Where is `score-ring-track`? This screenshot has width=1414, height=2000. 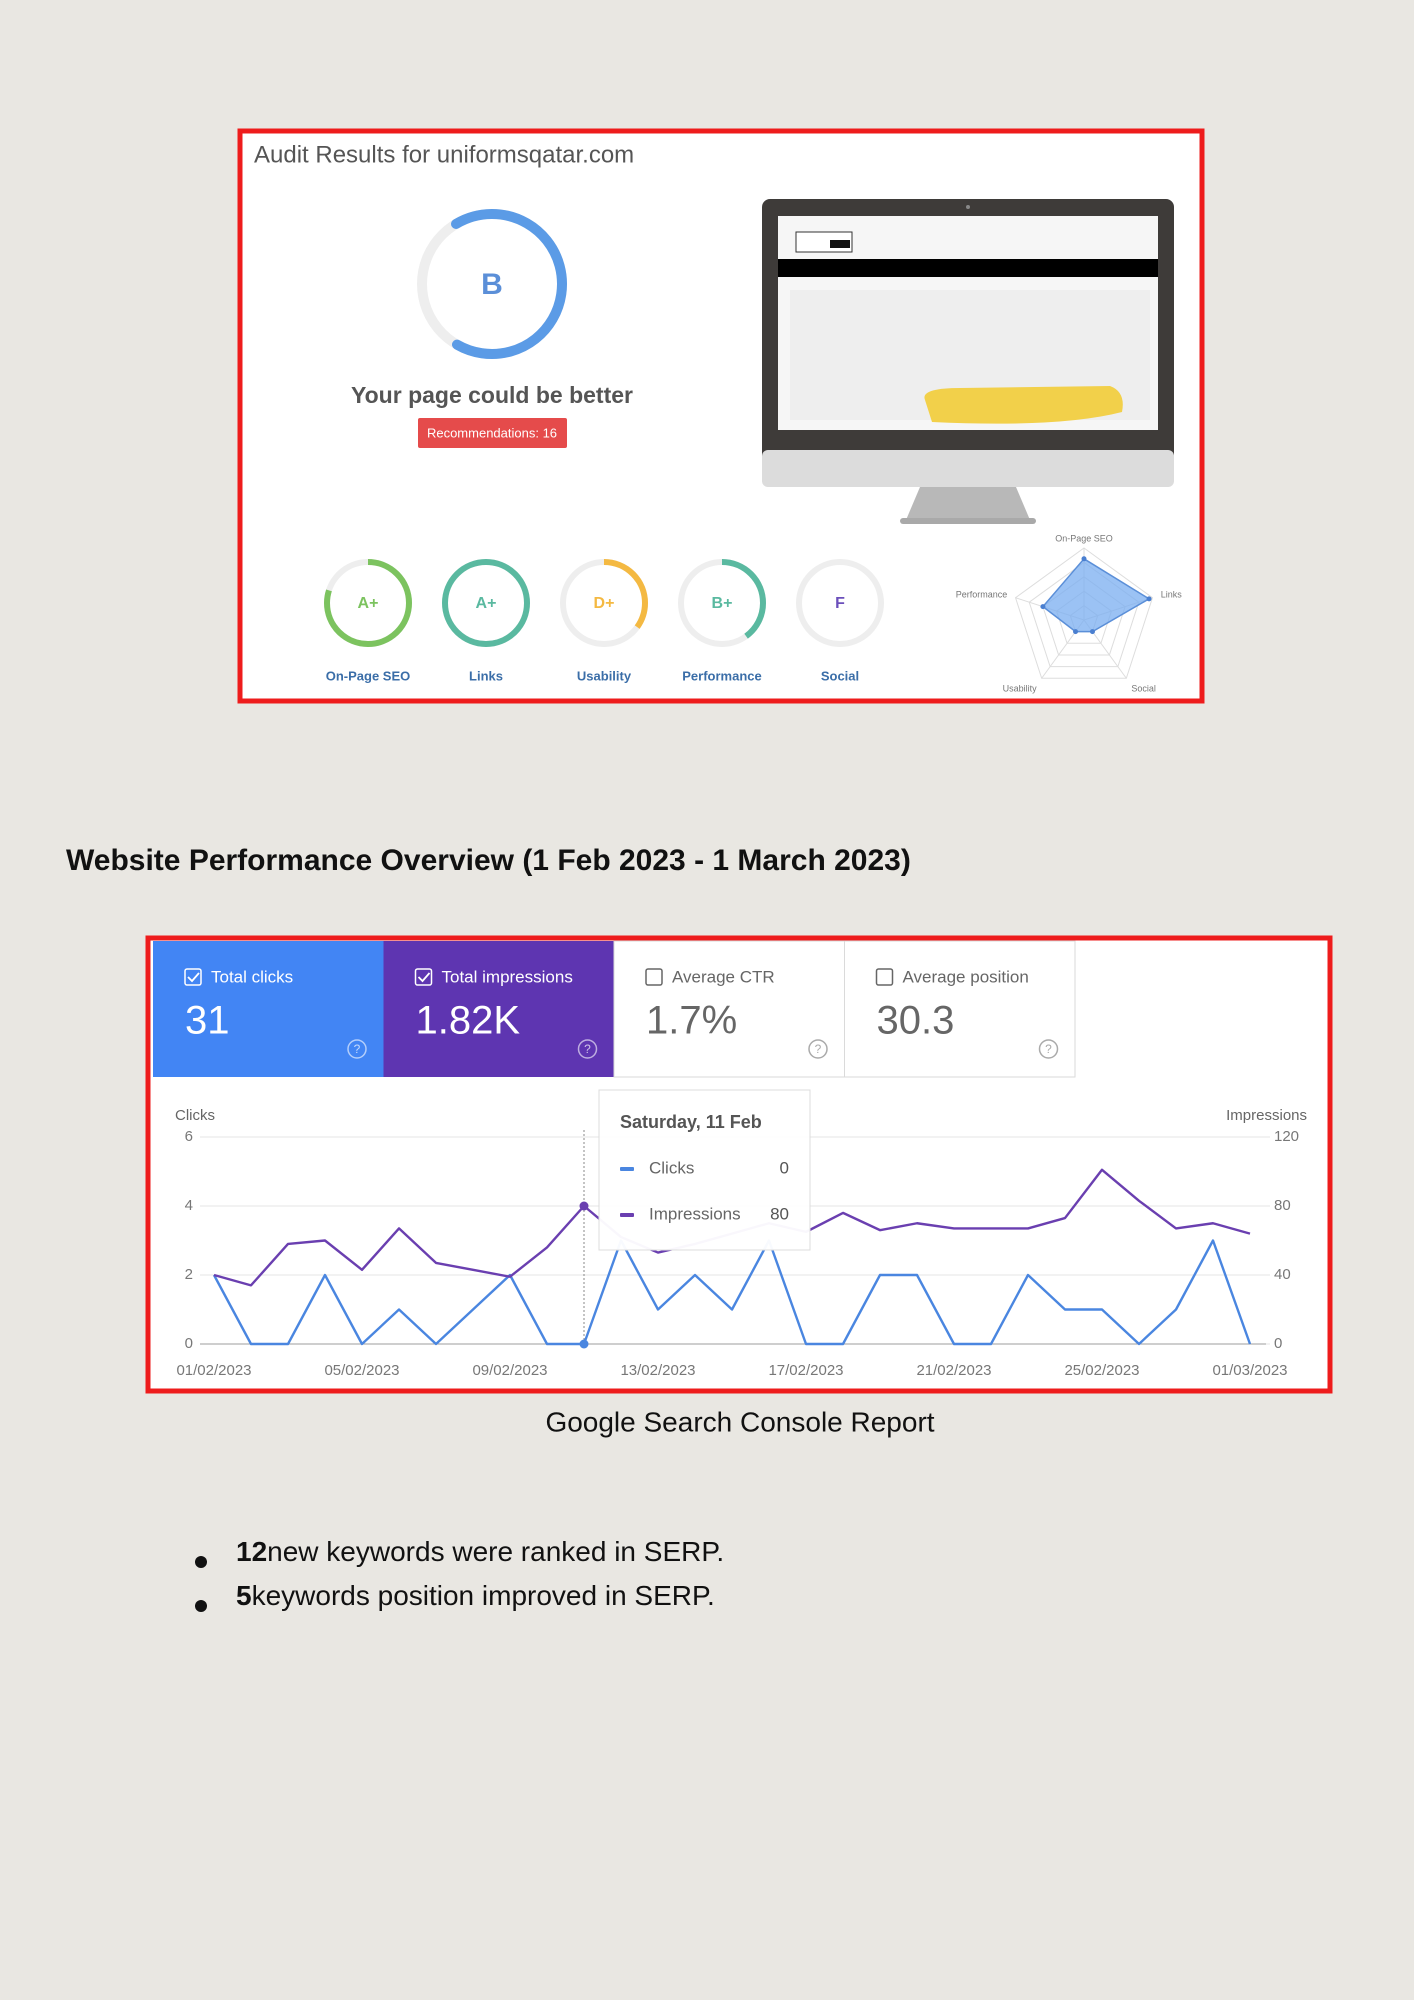 score-ring-track is located at coordinates (840, 603).